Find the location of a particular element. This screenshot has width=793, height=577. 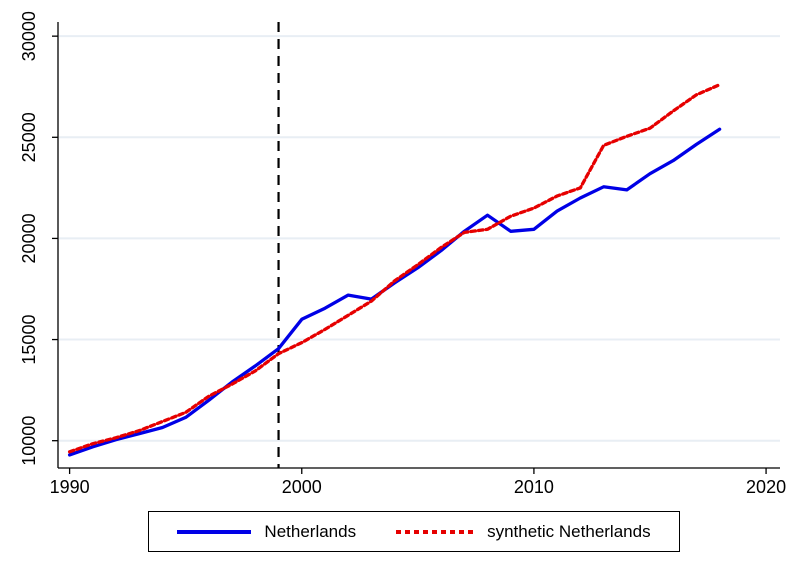

synthetic-netherlands-line-sample is located at coordinates (435, 531).